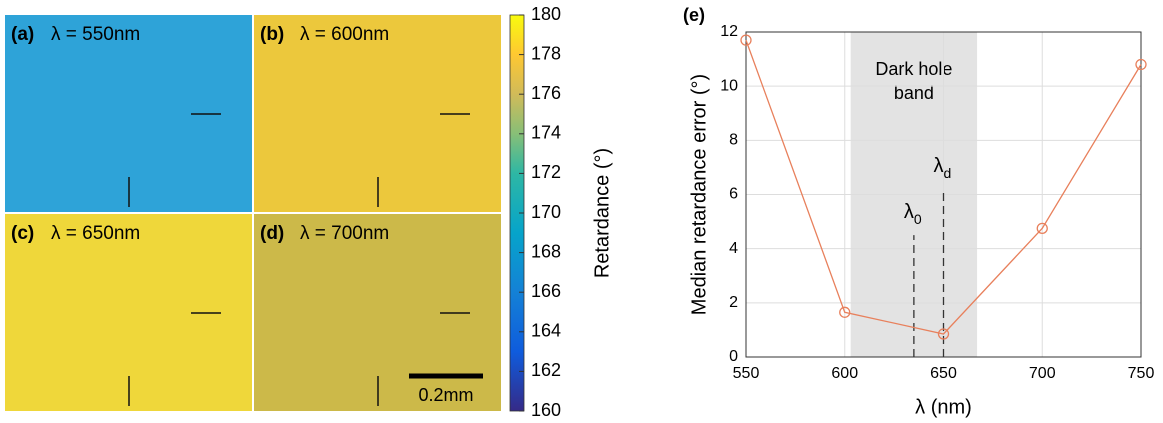 This screenshot has height=423, width=1163. Describe the element at coordinates (546, 14) in the screenshot. I see `colorbar-tick-label: 180` at that location.